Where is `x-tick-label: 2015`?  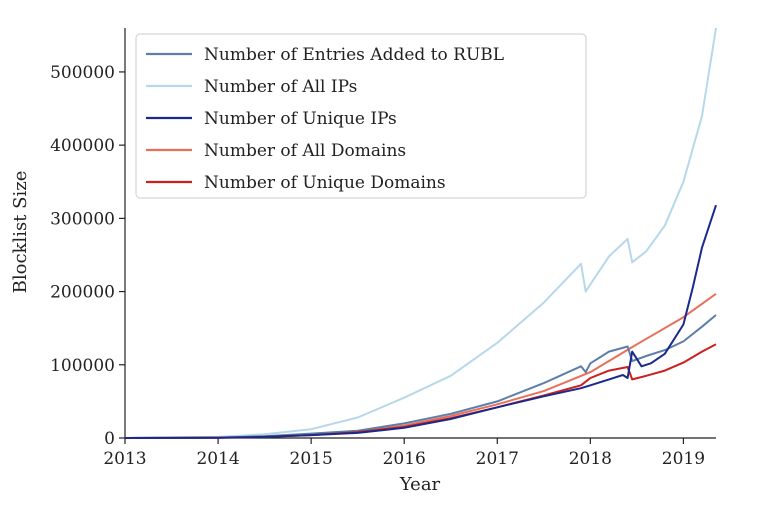
x-tick-label: 2015 is located at coordinates (311, 459).